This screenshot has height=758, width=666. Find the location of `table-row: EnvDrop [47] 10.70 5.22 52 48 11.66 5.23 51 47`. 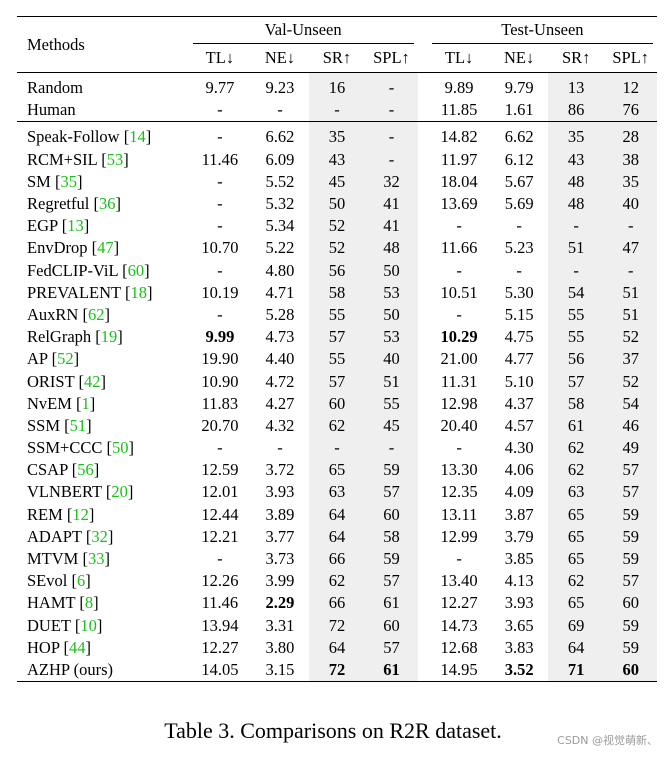

table-row: EnvDrop [47] 10.70 5.22 52 48 11.66 5.23 51 47 is located at coordinates (337, 248).